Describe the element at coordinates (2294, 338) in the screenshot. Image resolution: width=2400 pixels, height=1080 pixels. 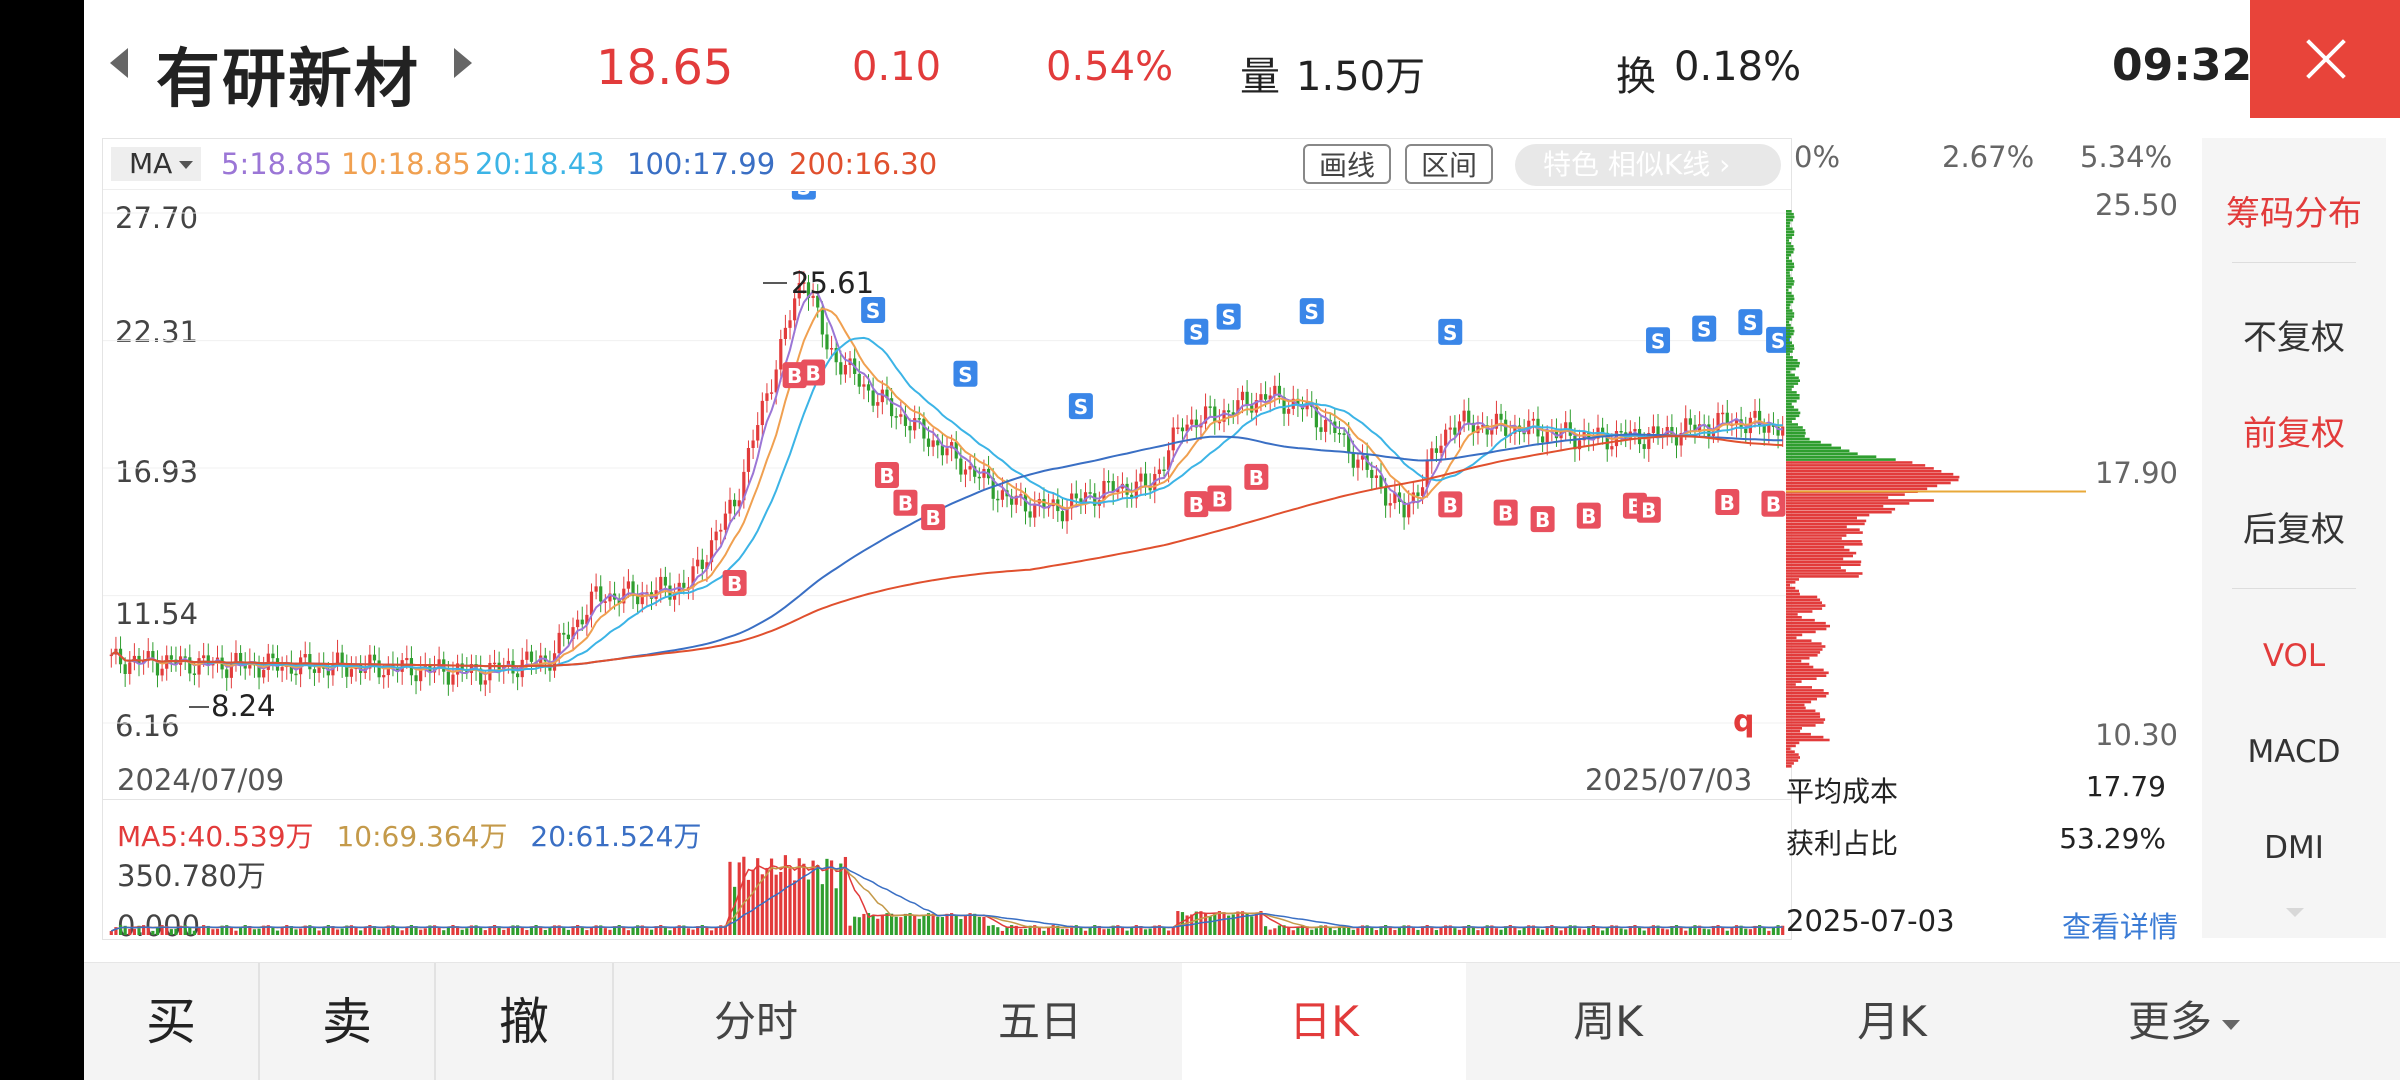
I see `no-adjust-option: 不复权` at that location.